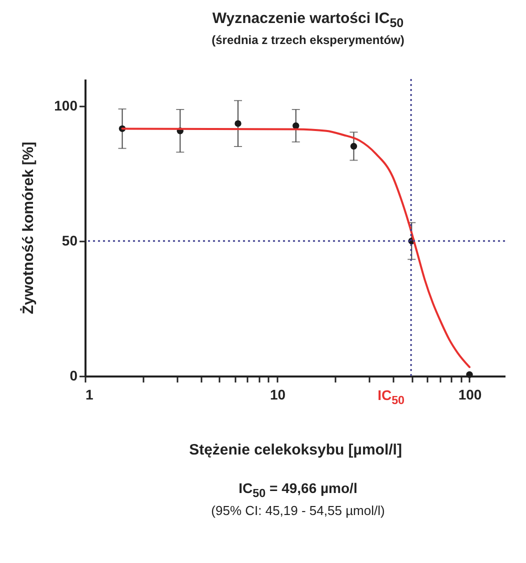 This screenshot has width=526, height=563. I want to click on text: (95% CI: 45,19 - 54,55 µmol/l), so click(298, 510).